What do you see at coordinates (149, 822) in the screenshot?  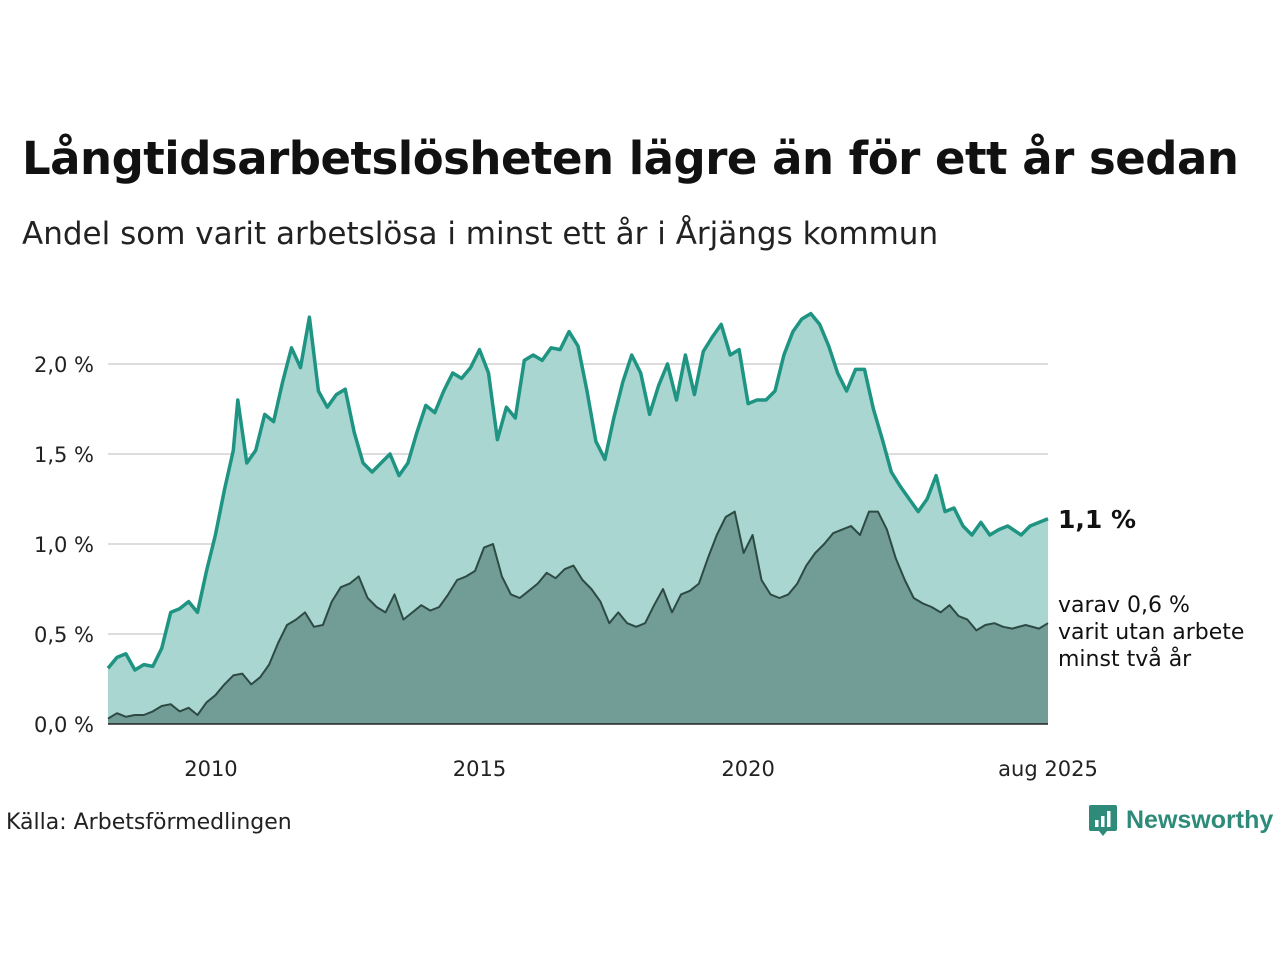 I see `source-note: Källa: Arbetsförmedlingen` at bounding box center [149, 822].